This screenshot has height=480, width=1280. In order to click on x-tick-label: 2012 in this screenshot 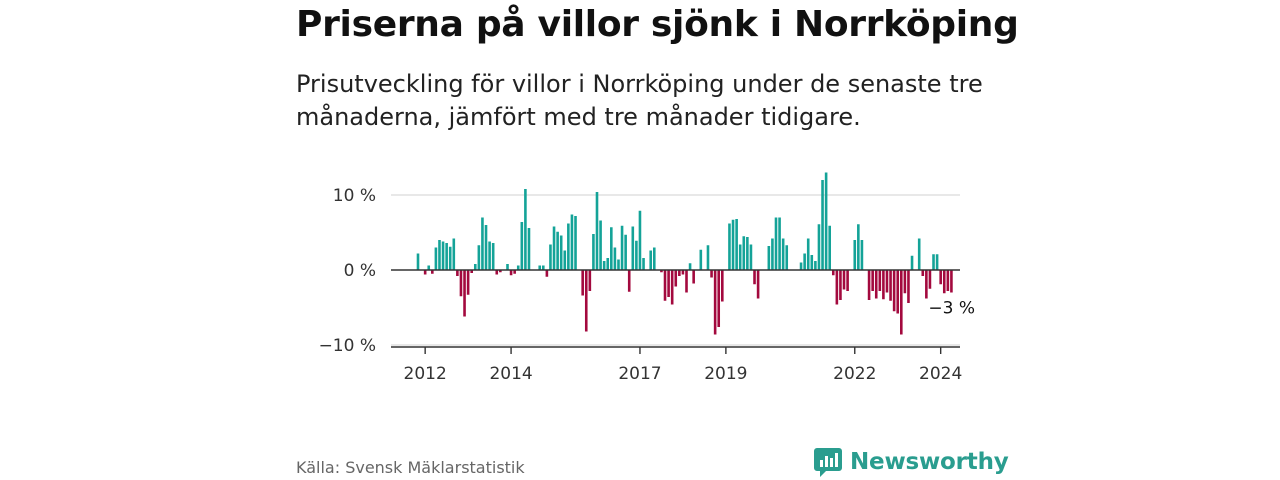, I will do `click(425, 374)`.